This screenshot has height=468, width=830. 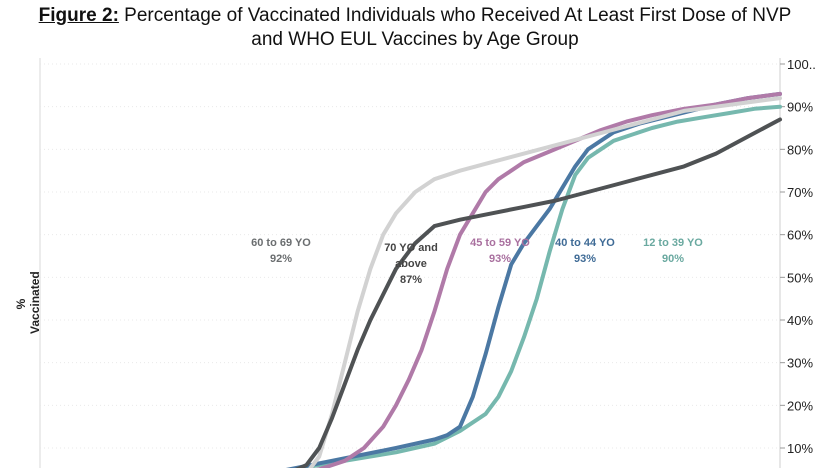 What do you see at coordinates (411, 264) in the screenshot?
I see `annotation-70-yo-and-above: above` at bounding box center [411, 264].